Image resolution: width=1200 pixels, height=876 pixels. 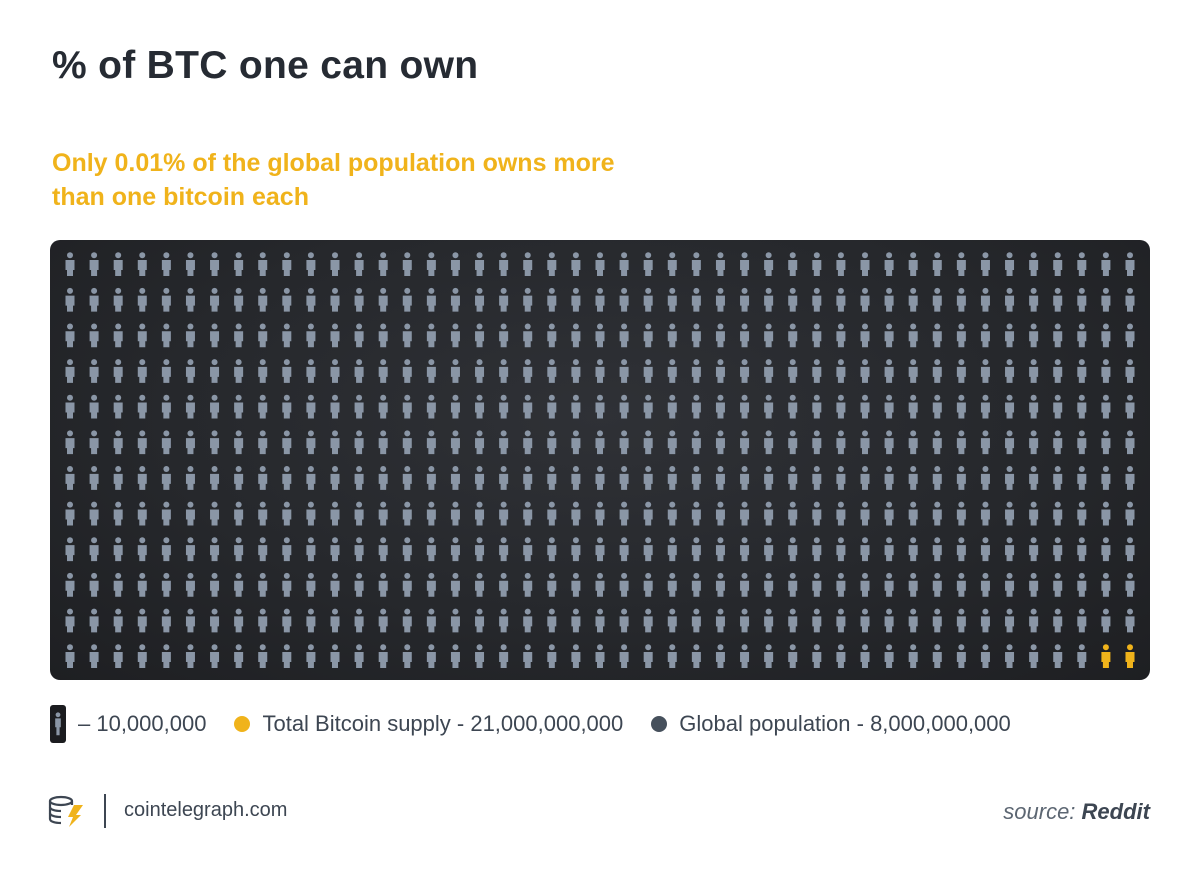 I want to click on legend-btc-label: Total Bitcoin supply - 21,000,000,000, so click(x=443, y=723).